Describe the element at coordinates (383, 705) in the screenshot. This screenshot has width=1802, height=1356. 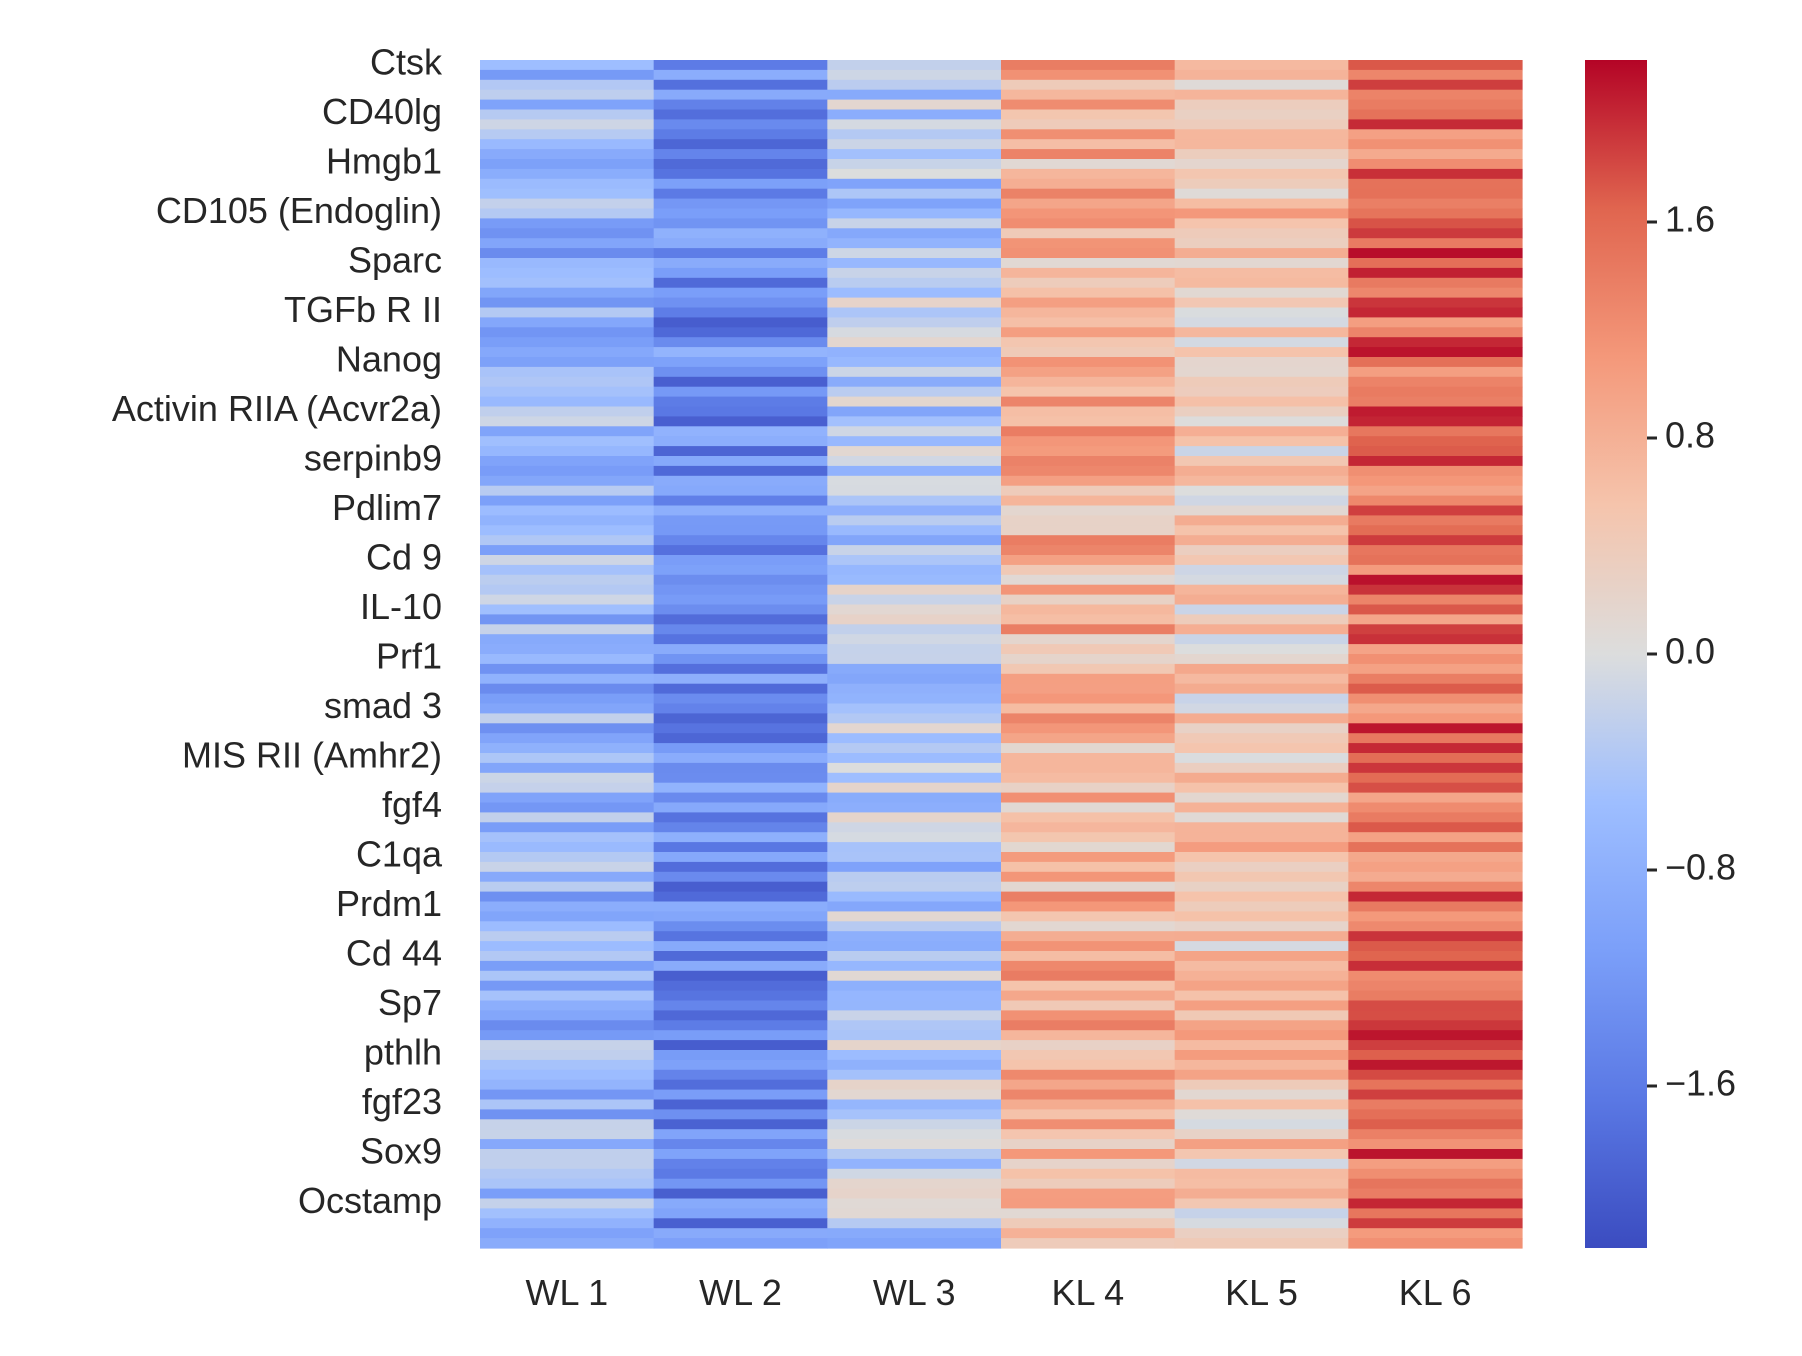
I see `row-tick-label: smad 3` at that location.